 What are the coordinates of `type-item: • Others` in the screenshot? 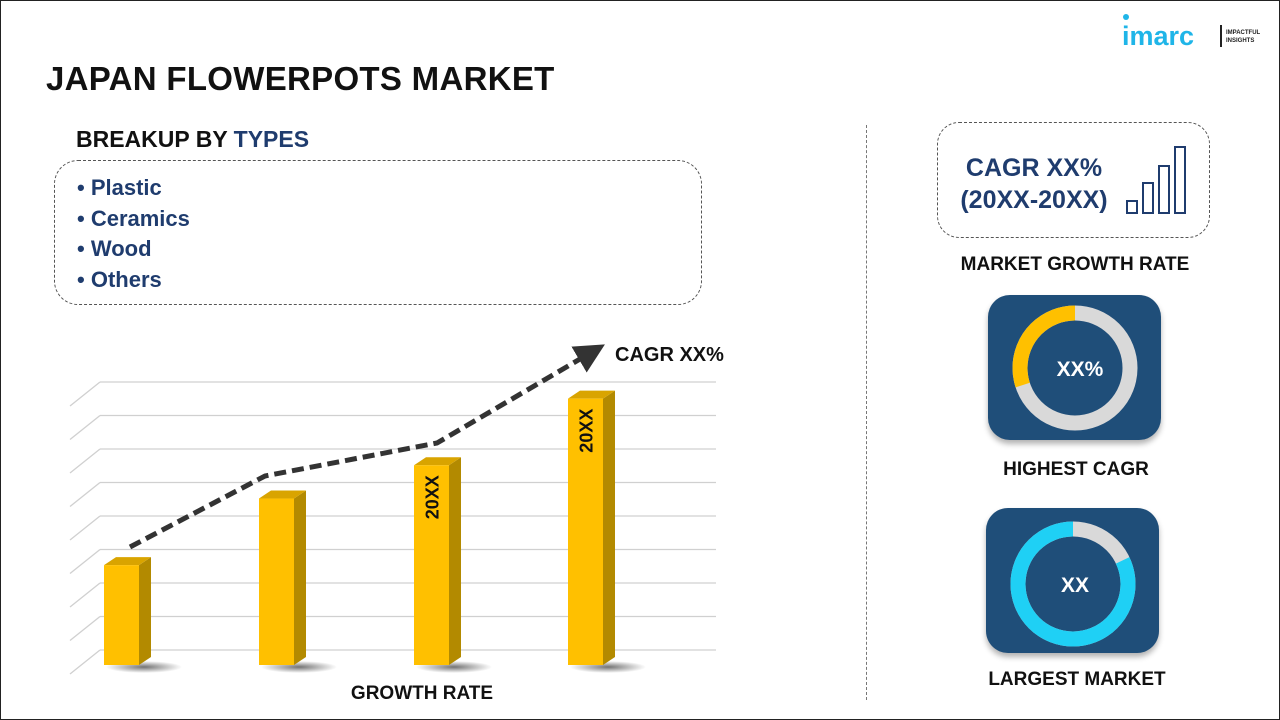 It's located at (119, 279).